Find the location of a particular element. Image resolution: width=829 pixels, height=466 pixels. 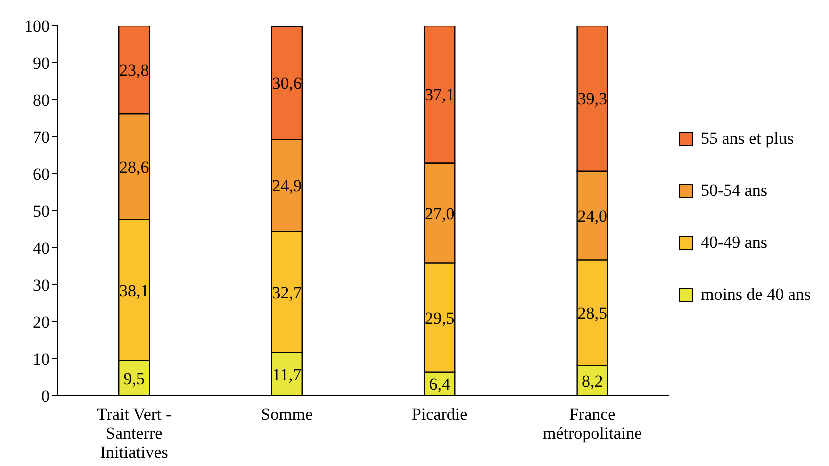

legend-label: moins de 40 ans is located at coordinates (755, 295).